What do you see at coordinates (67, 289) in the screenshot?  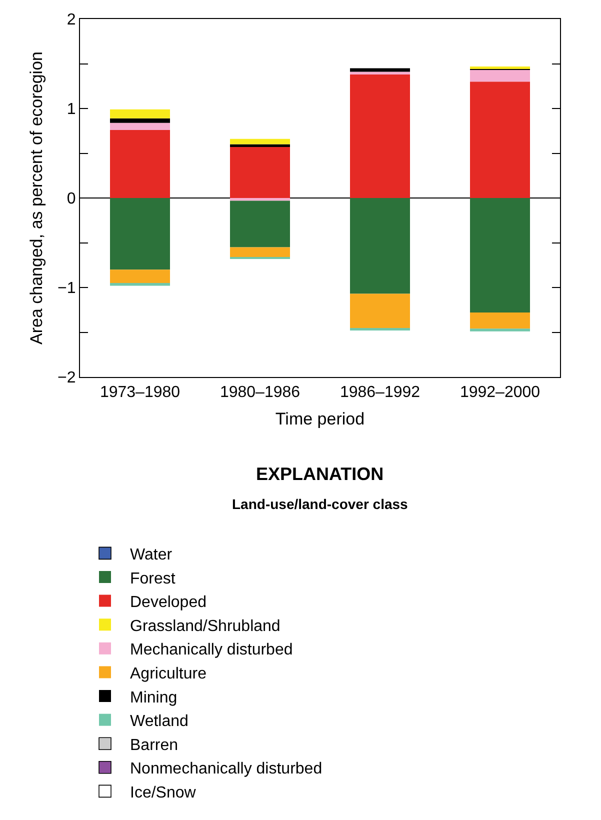 I see `y-tick-label: −1` at bounding box center [67, 289].